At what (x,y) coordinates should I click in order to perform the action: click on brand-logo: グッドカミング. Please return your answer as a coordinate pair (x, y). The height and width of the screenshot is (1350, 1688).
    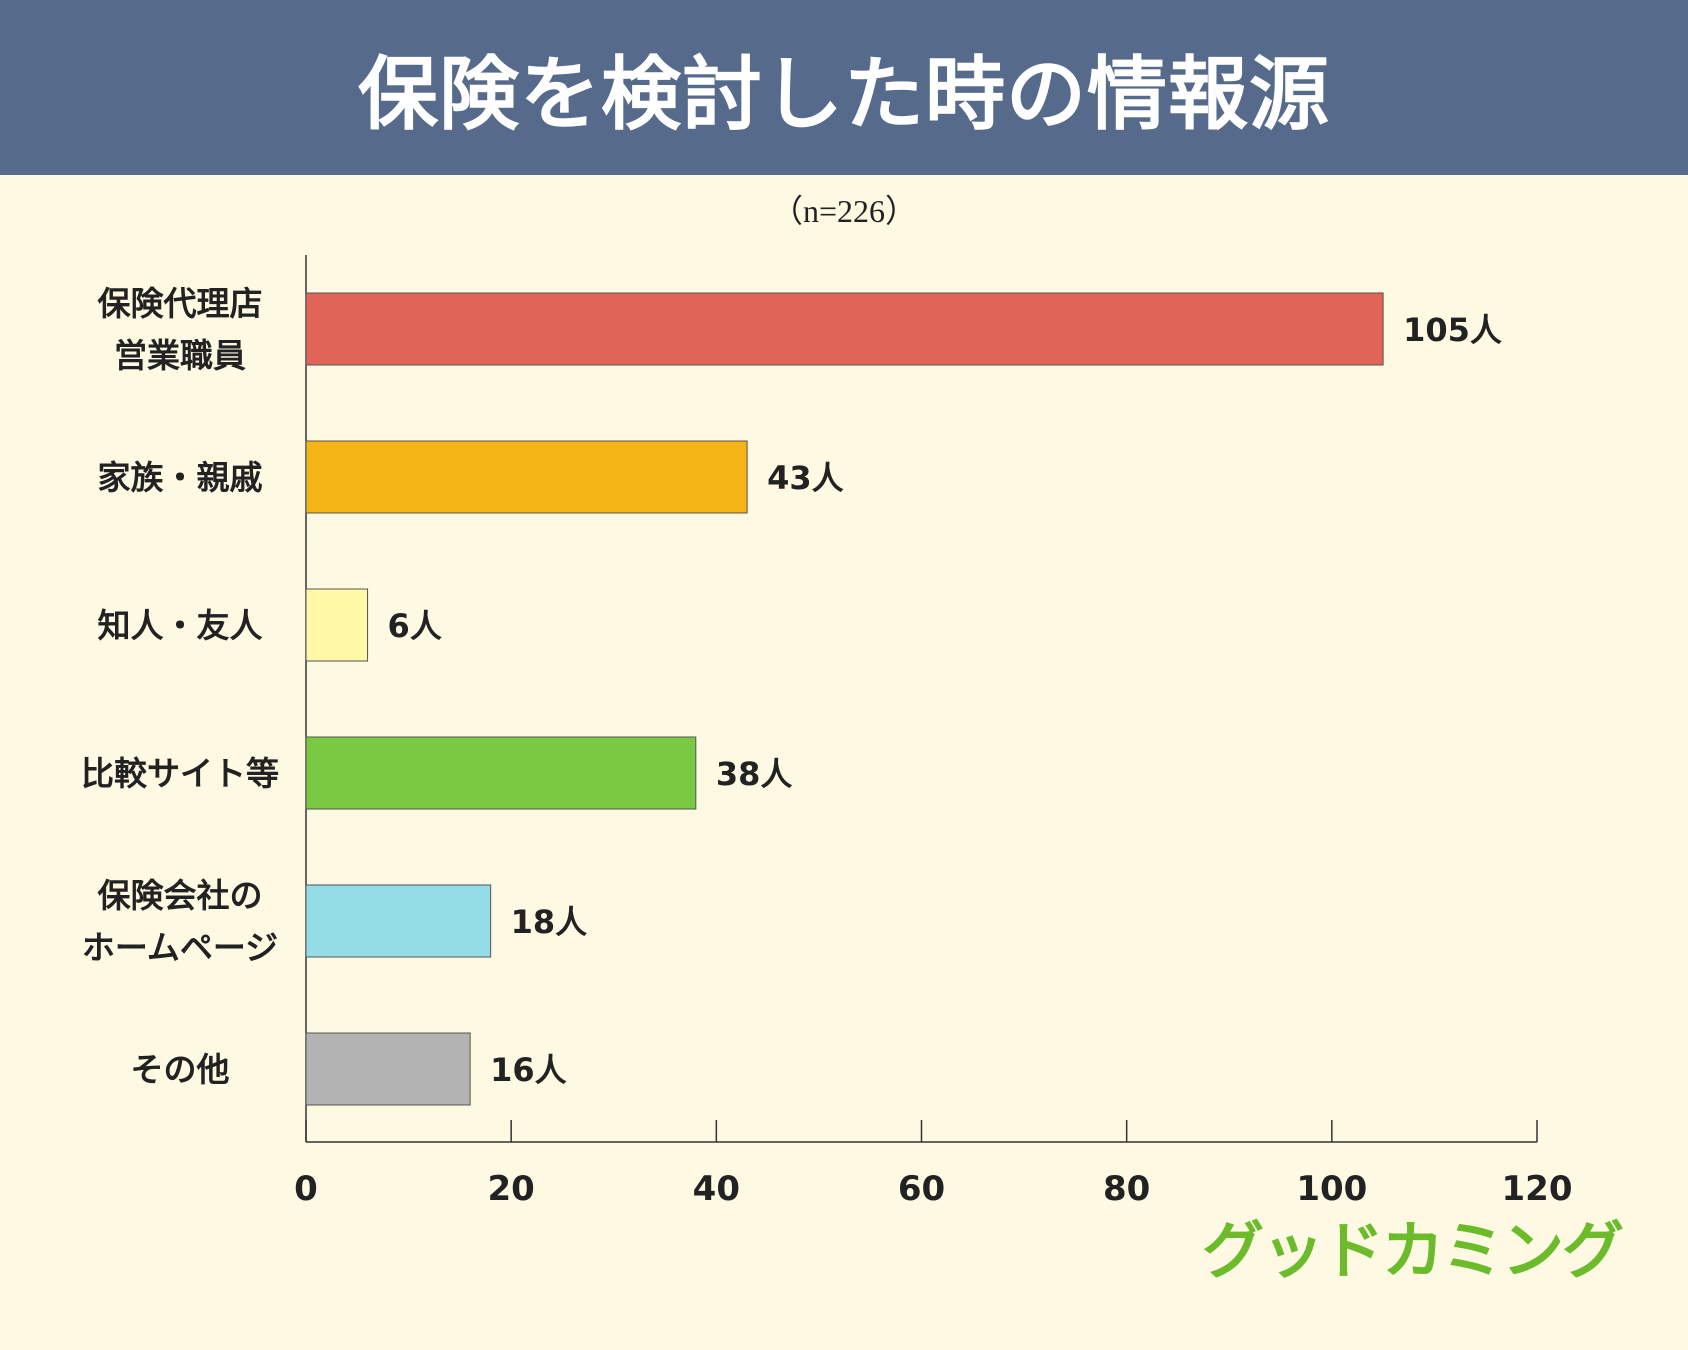
    Looking at the image, I should click on (1412, 1250).